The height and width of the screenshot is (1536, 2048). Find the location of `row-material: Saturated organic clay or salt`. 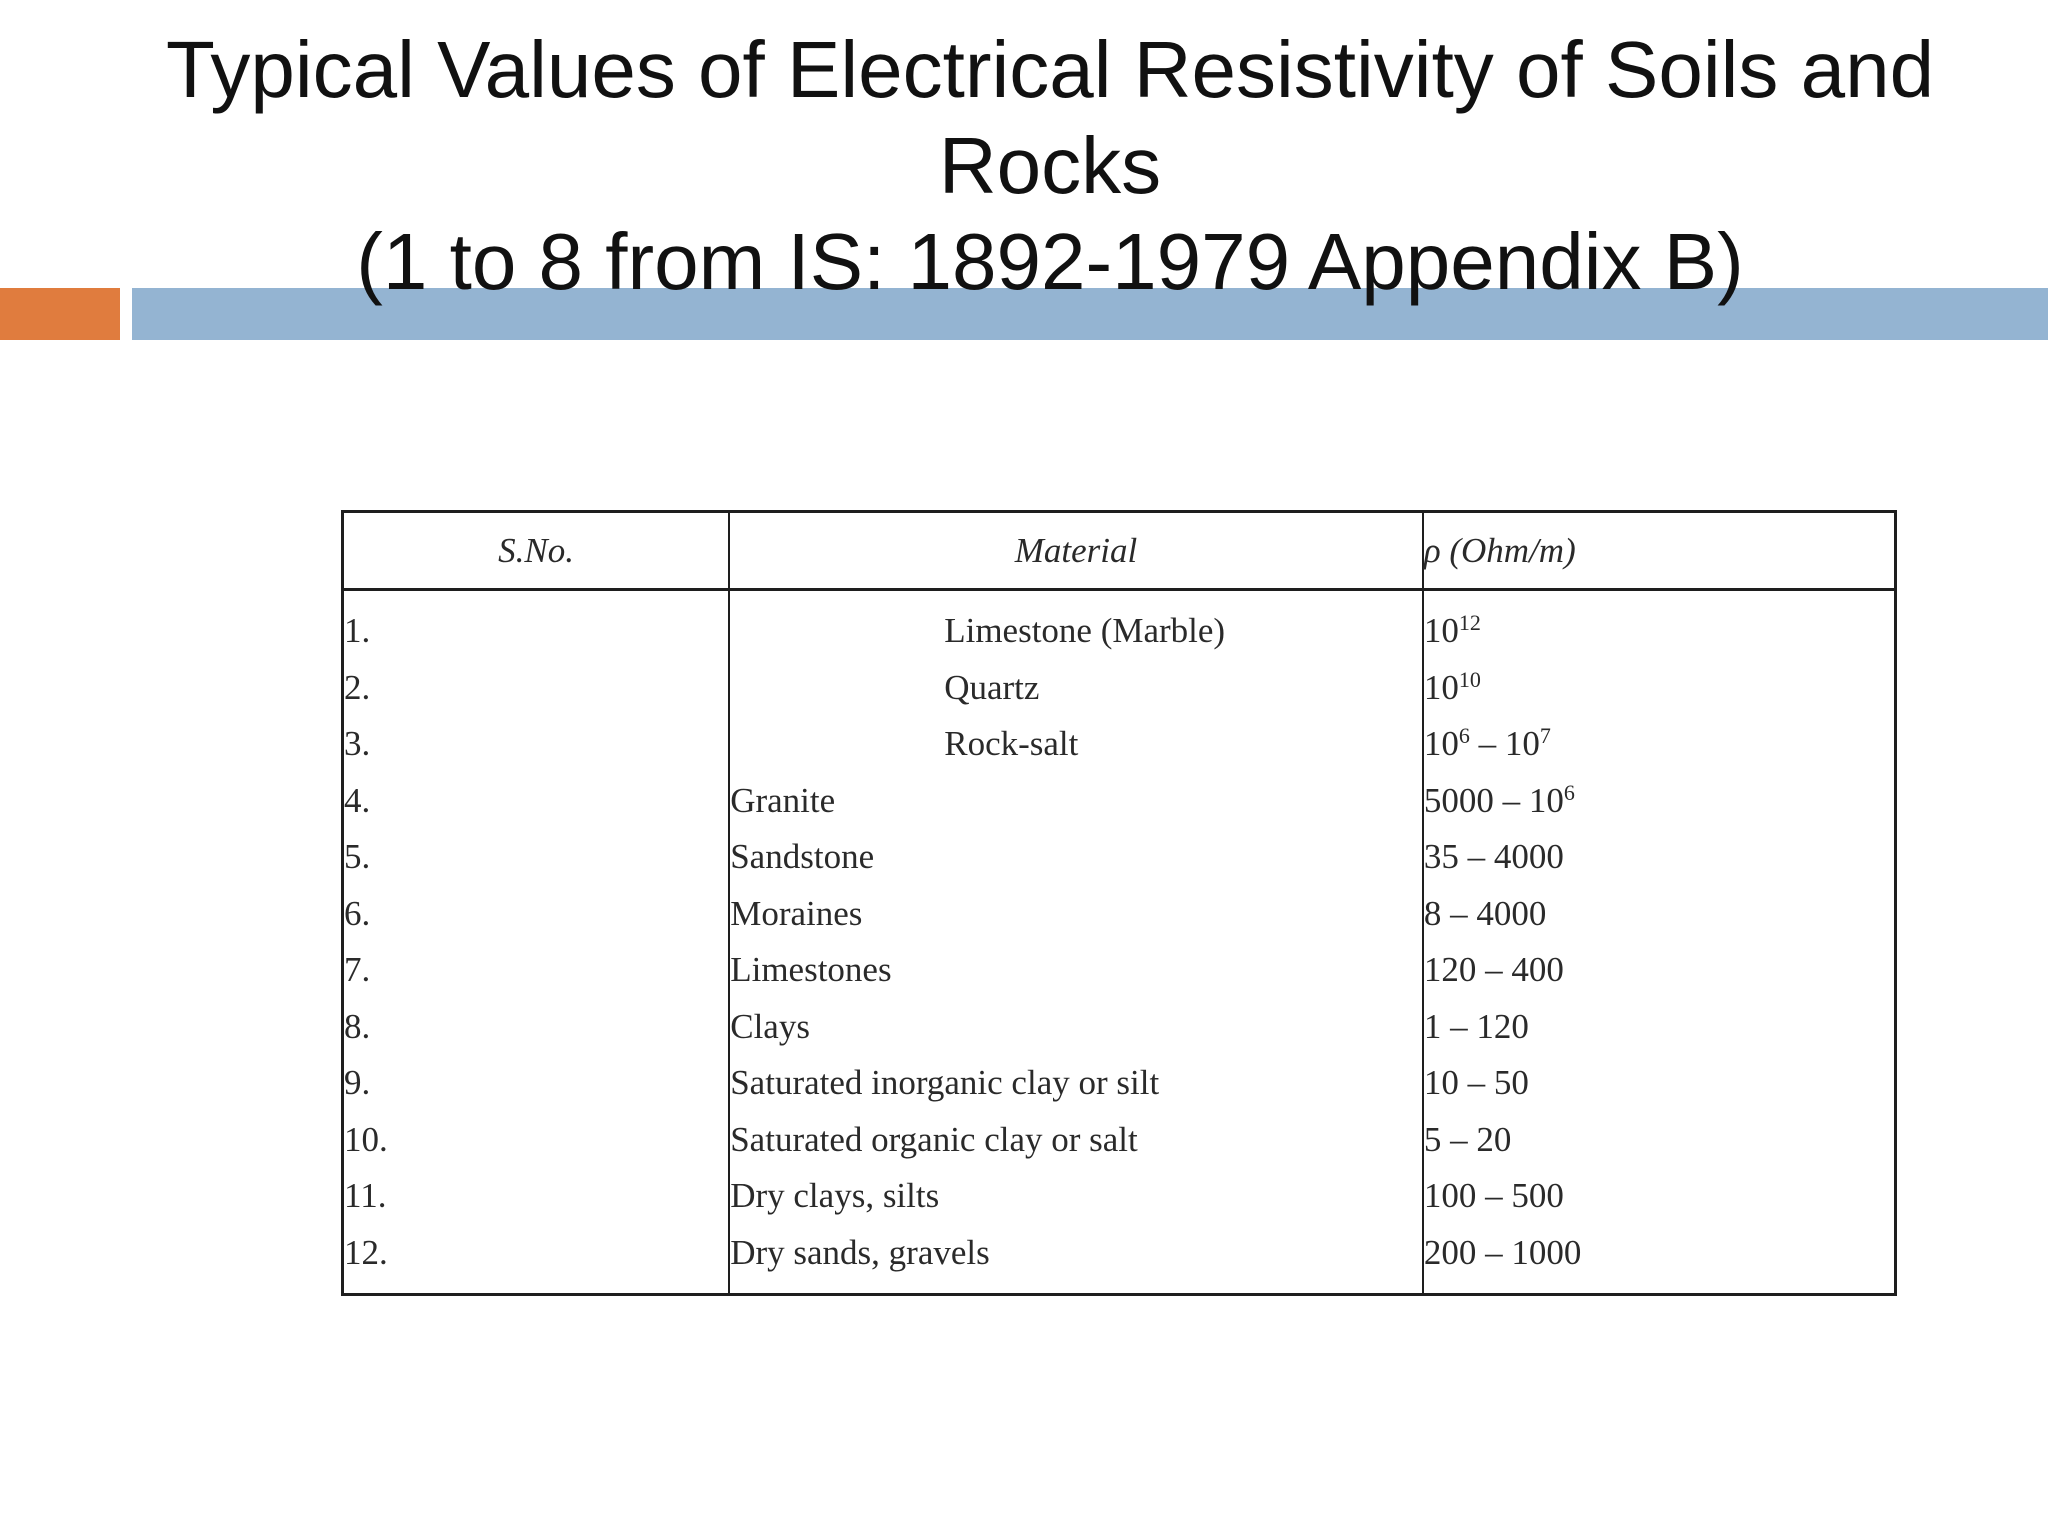

row-material: Saturated organic clay or salt is located at coordinates (1076, 1139).